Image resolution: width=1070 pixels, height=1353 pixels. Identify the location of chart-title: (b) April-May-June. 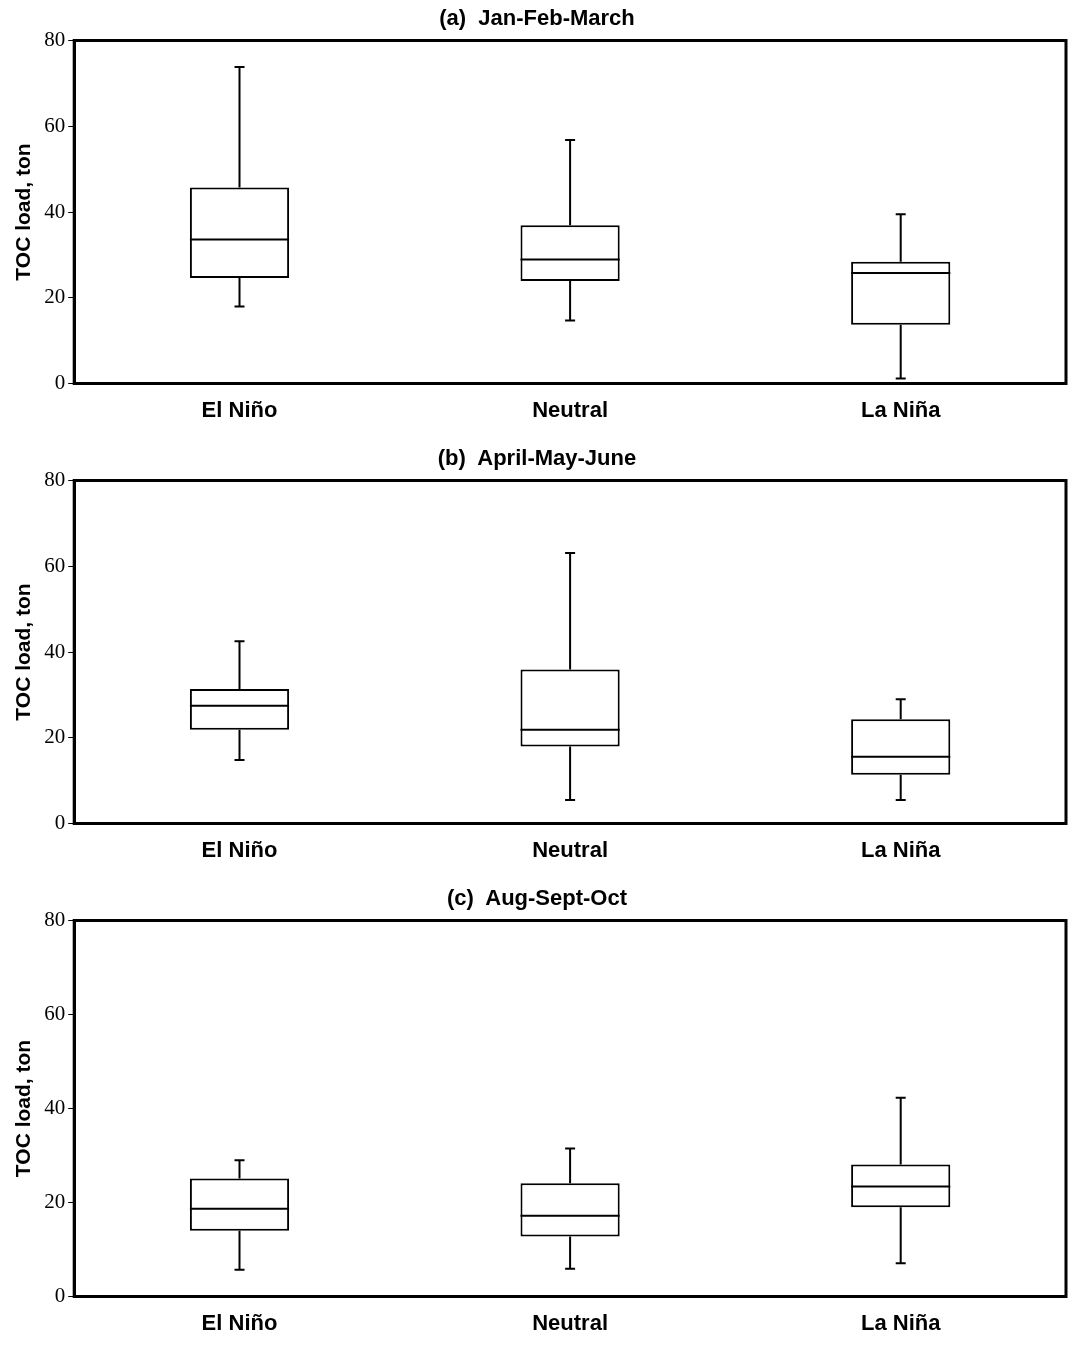
(537, 458).